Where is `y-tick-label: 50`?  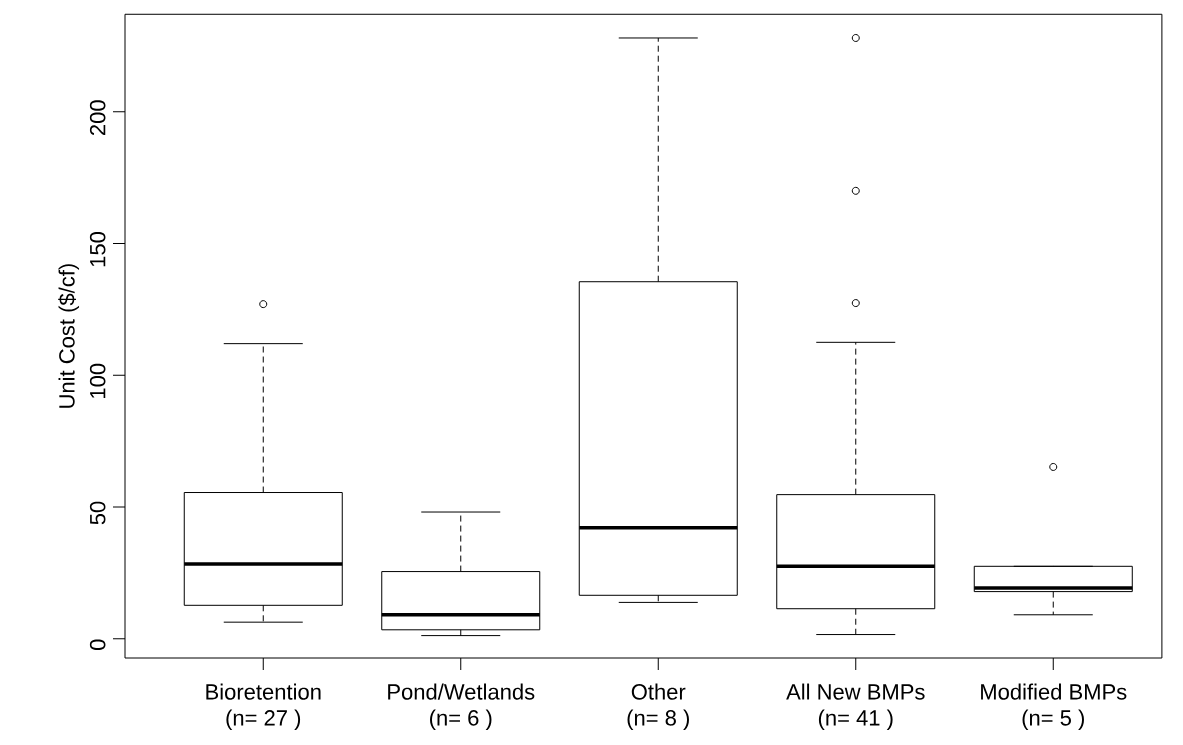 y-tick-label: 50 is located at coordinates (97, 513).